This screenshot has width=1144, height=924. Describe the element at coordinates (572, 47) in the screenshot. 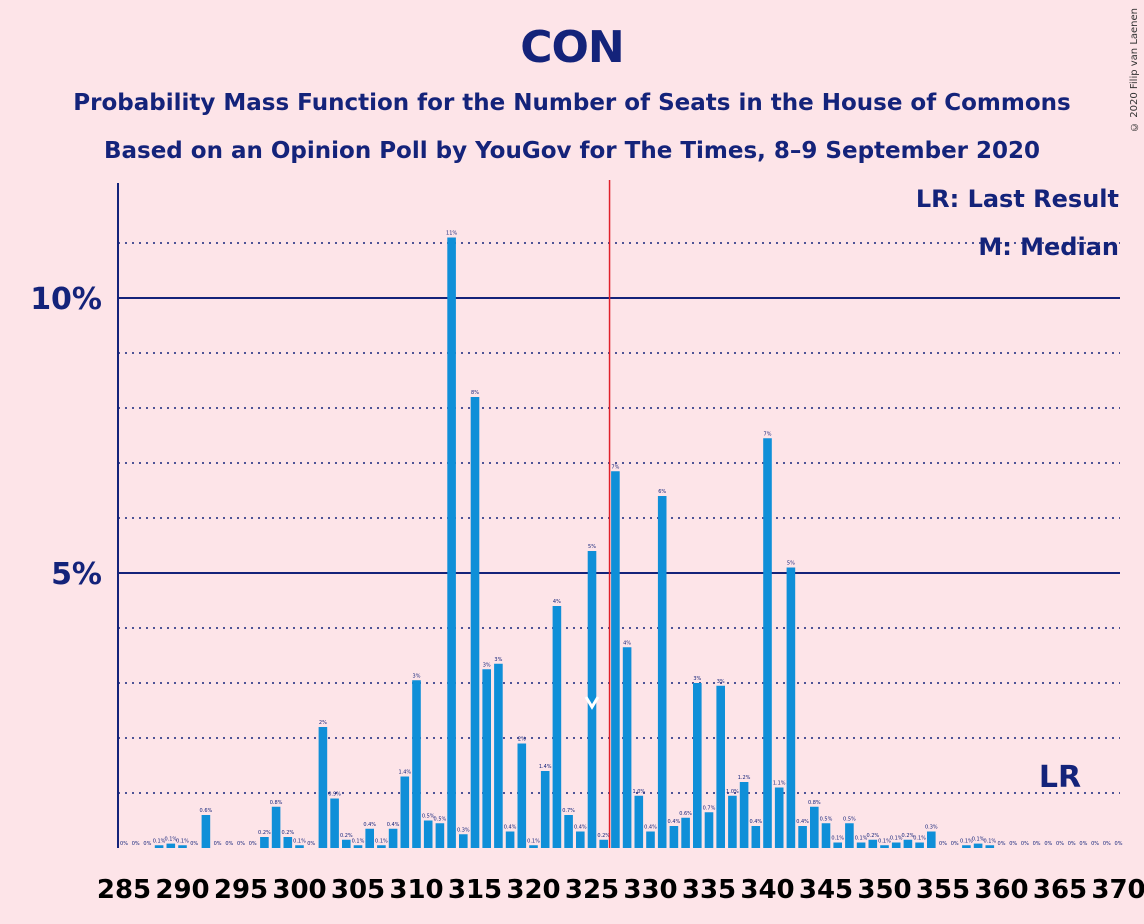

I see `chart-title: CON` at that location.